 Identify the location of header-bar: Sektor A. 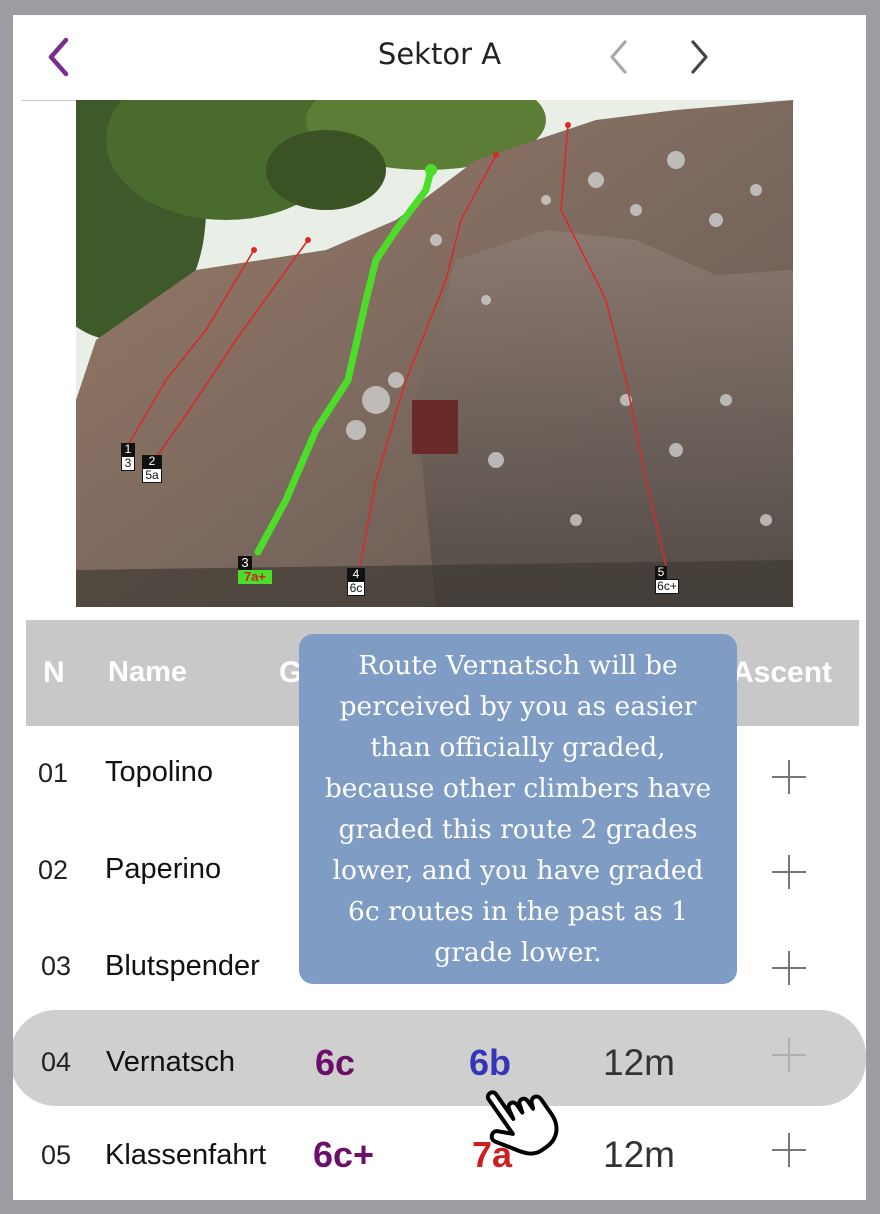
(439, 58).